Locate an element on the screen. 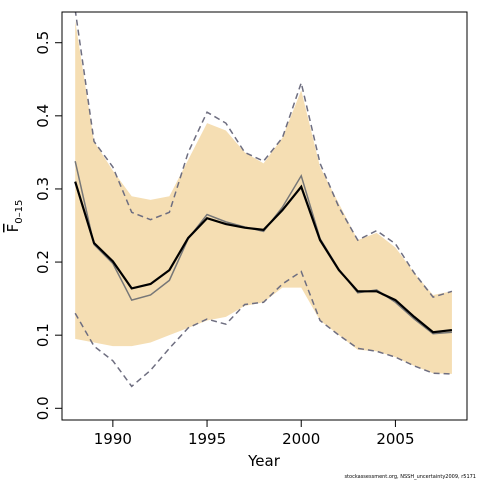 The image size is (480, 480). y-tick-label: 0.2 is located at coordinates (43, 262).